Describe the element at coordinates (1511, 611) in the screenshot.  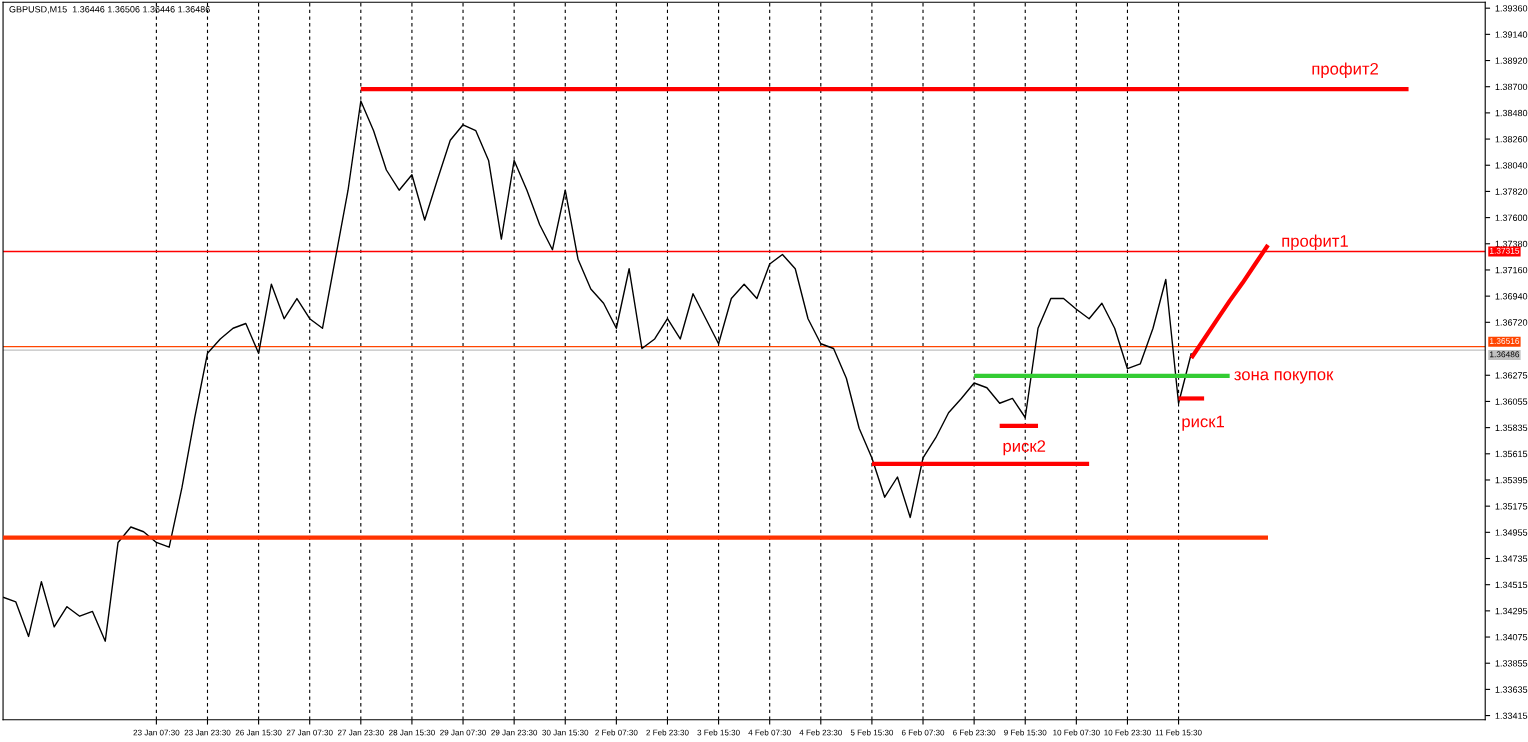
I see `y-tick-label: 1.34295` at that location.